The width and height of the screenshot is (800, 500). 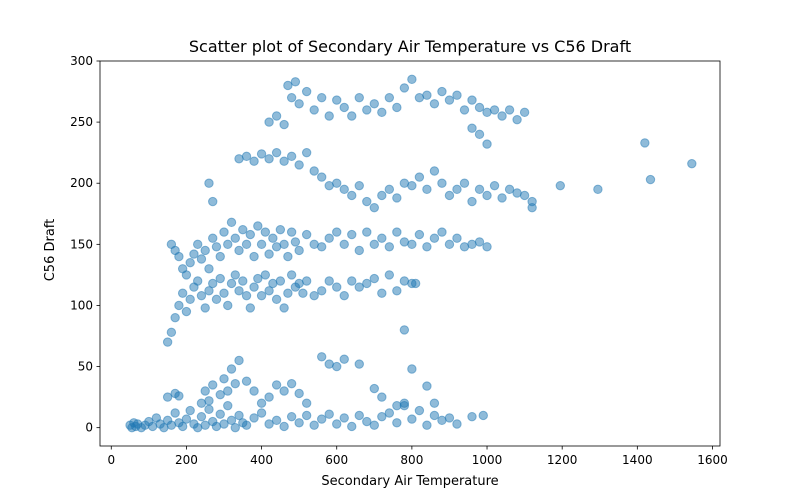 I want to click on x-tick-label: 1200, so click(x=562, y=460).